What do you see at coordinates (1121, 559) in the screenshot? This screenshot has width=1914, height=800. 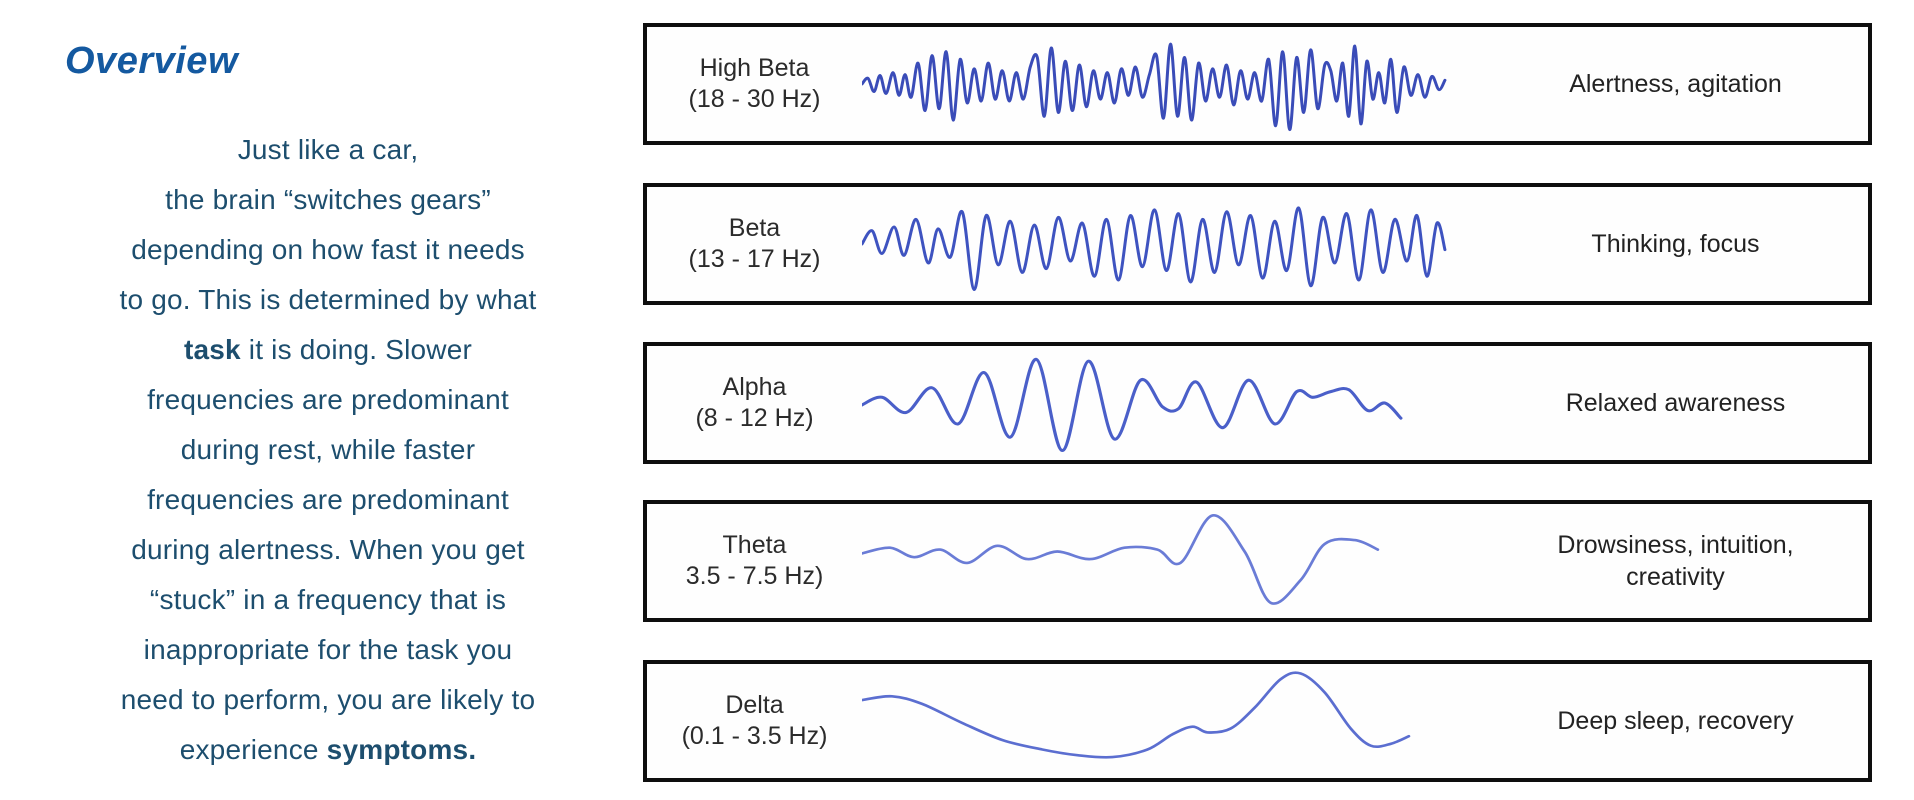 I see `theta-waveform-svg` at bounding box center [1121, 559].